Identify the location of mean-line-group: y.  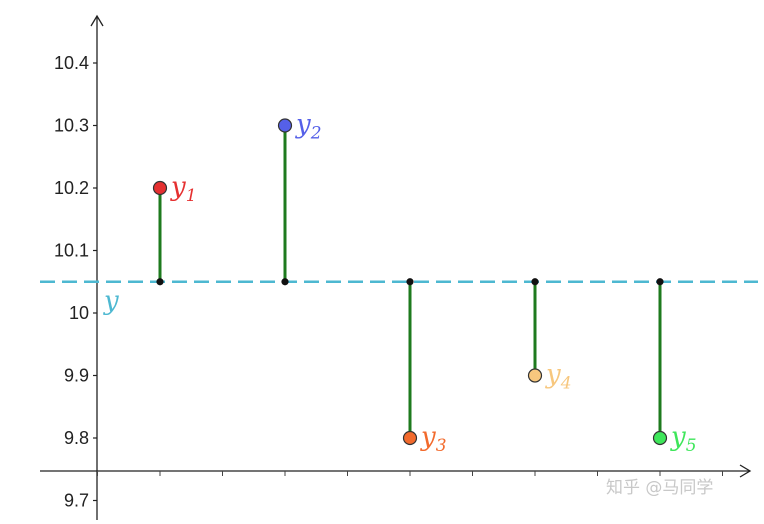
(399, 298).